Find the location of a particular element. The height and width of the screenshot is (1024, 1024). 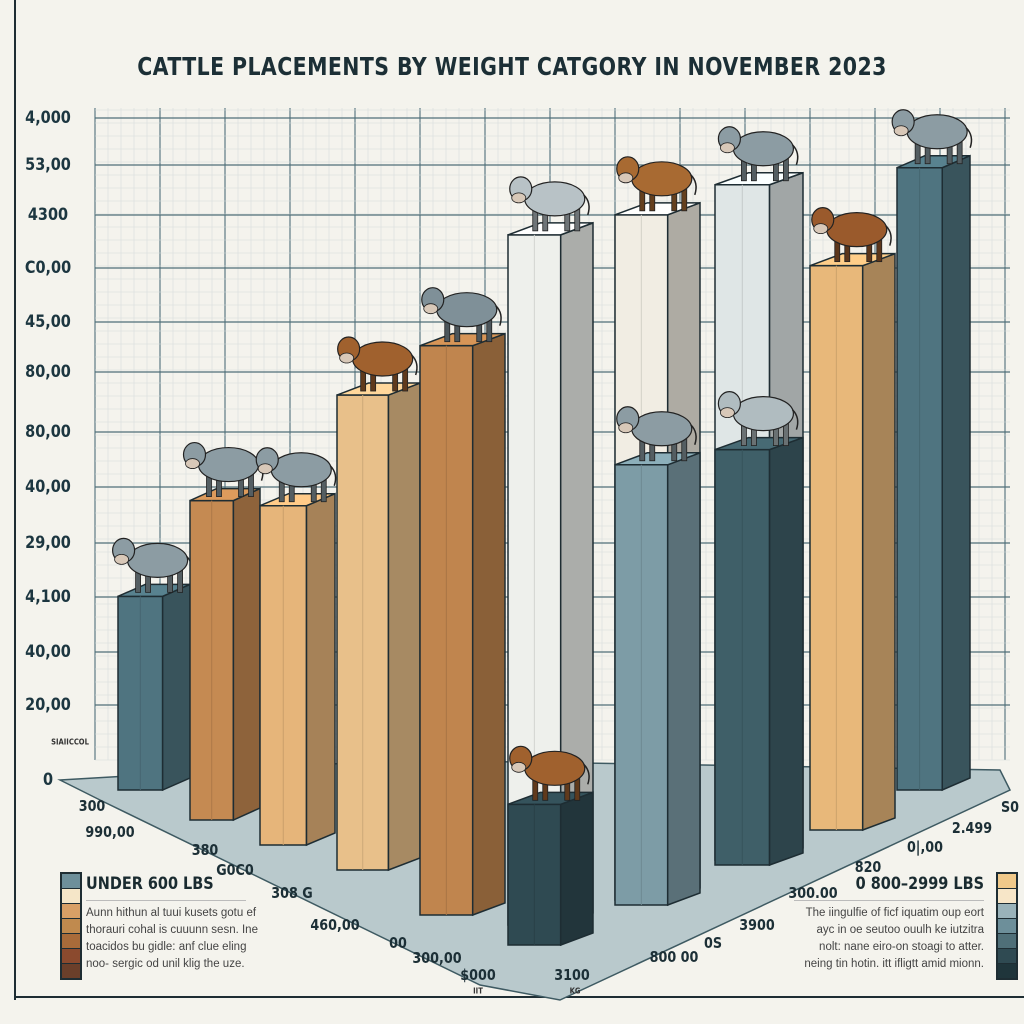

legend-right-title: 0 800–2999 LBS is located at coordinates (919, 884).